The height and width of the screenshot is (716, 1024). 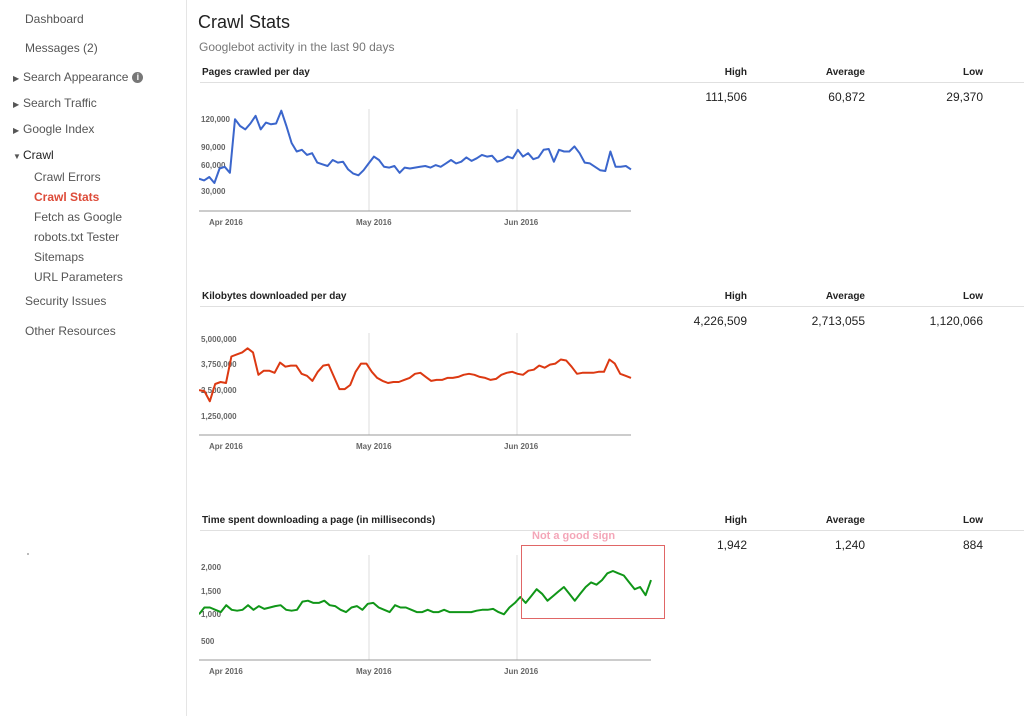 I want to click on stat-value-high: 4,226,509, so click(x=720, y=321).